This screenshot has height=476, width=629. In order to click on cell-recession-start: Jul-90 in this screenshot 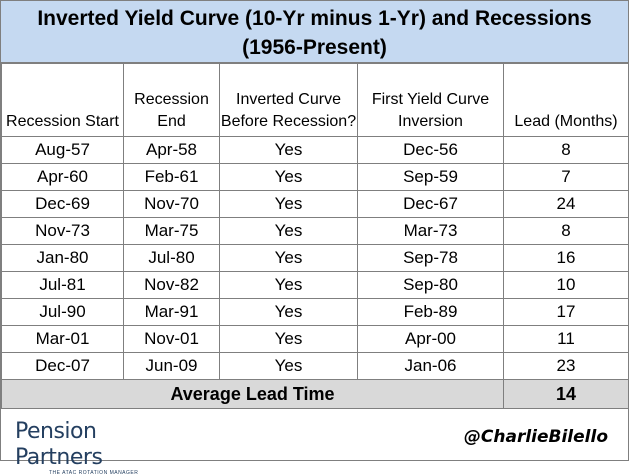, I will do `click(62, 312)`.